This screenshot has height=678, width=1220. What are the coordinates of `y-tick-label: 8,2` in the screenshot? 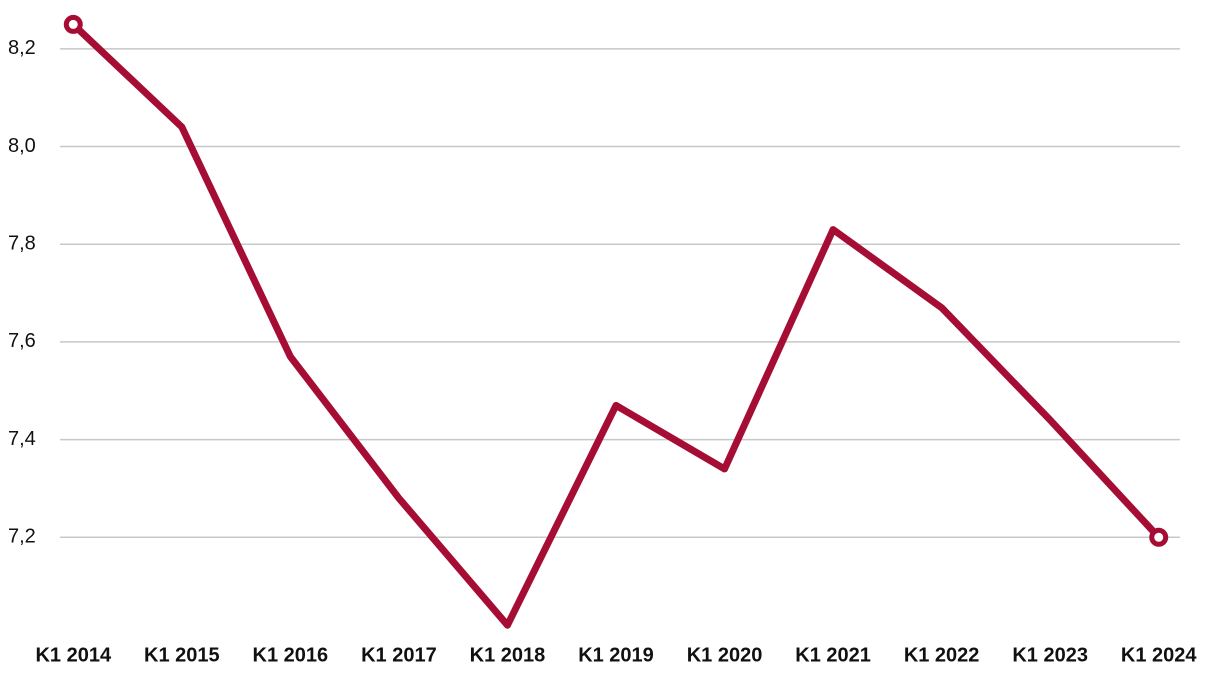 It's located at (22, 48).